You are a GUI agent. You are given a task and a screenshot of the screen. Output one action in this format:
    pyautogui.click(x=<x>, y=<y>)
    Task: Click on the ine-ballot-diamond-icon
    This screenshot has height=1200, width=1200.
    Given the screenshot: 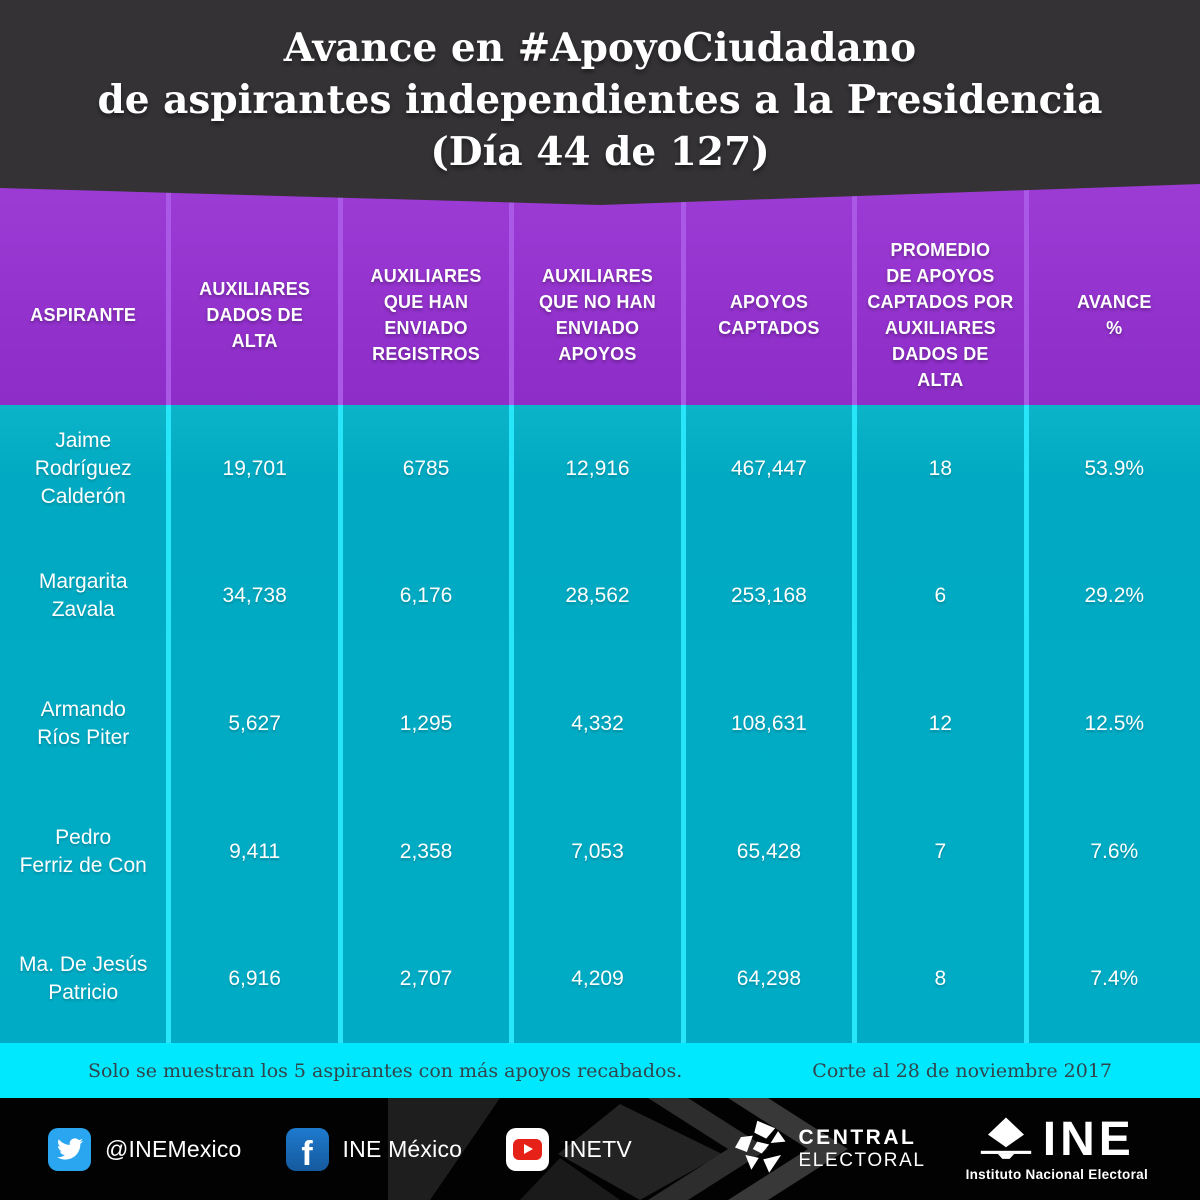 What is the action you would take?
    pyautogui.click(x=1005, y=1138)
    